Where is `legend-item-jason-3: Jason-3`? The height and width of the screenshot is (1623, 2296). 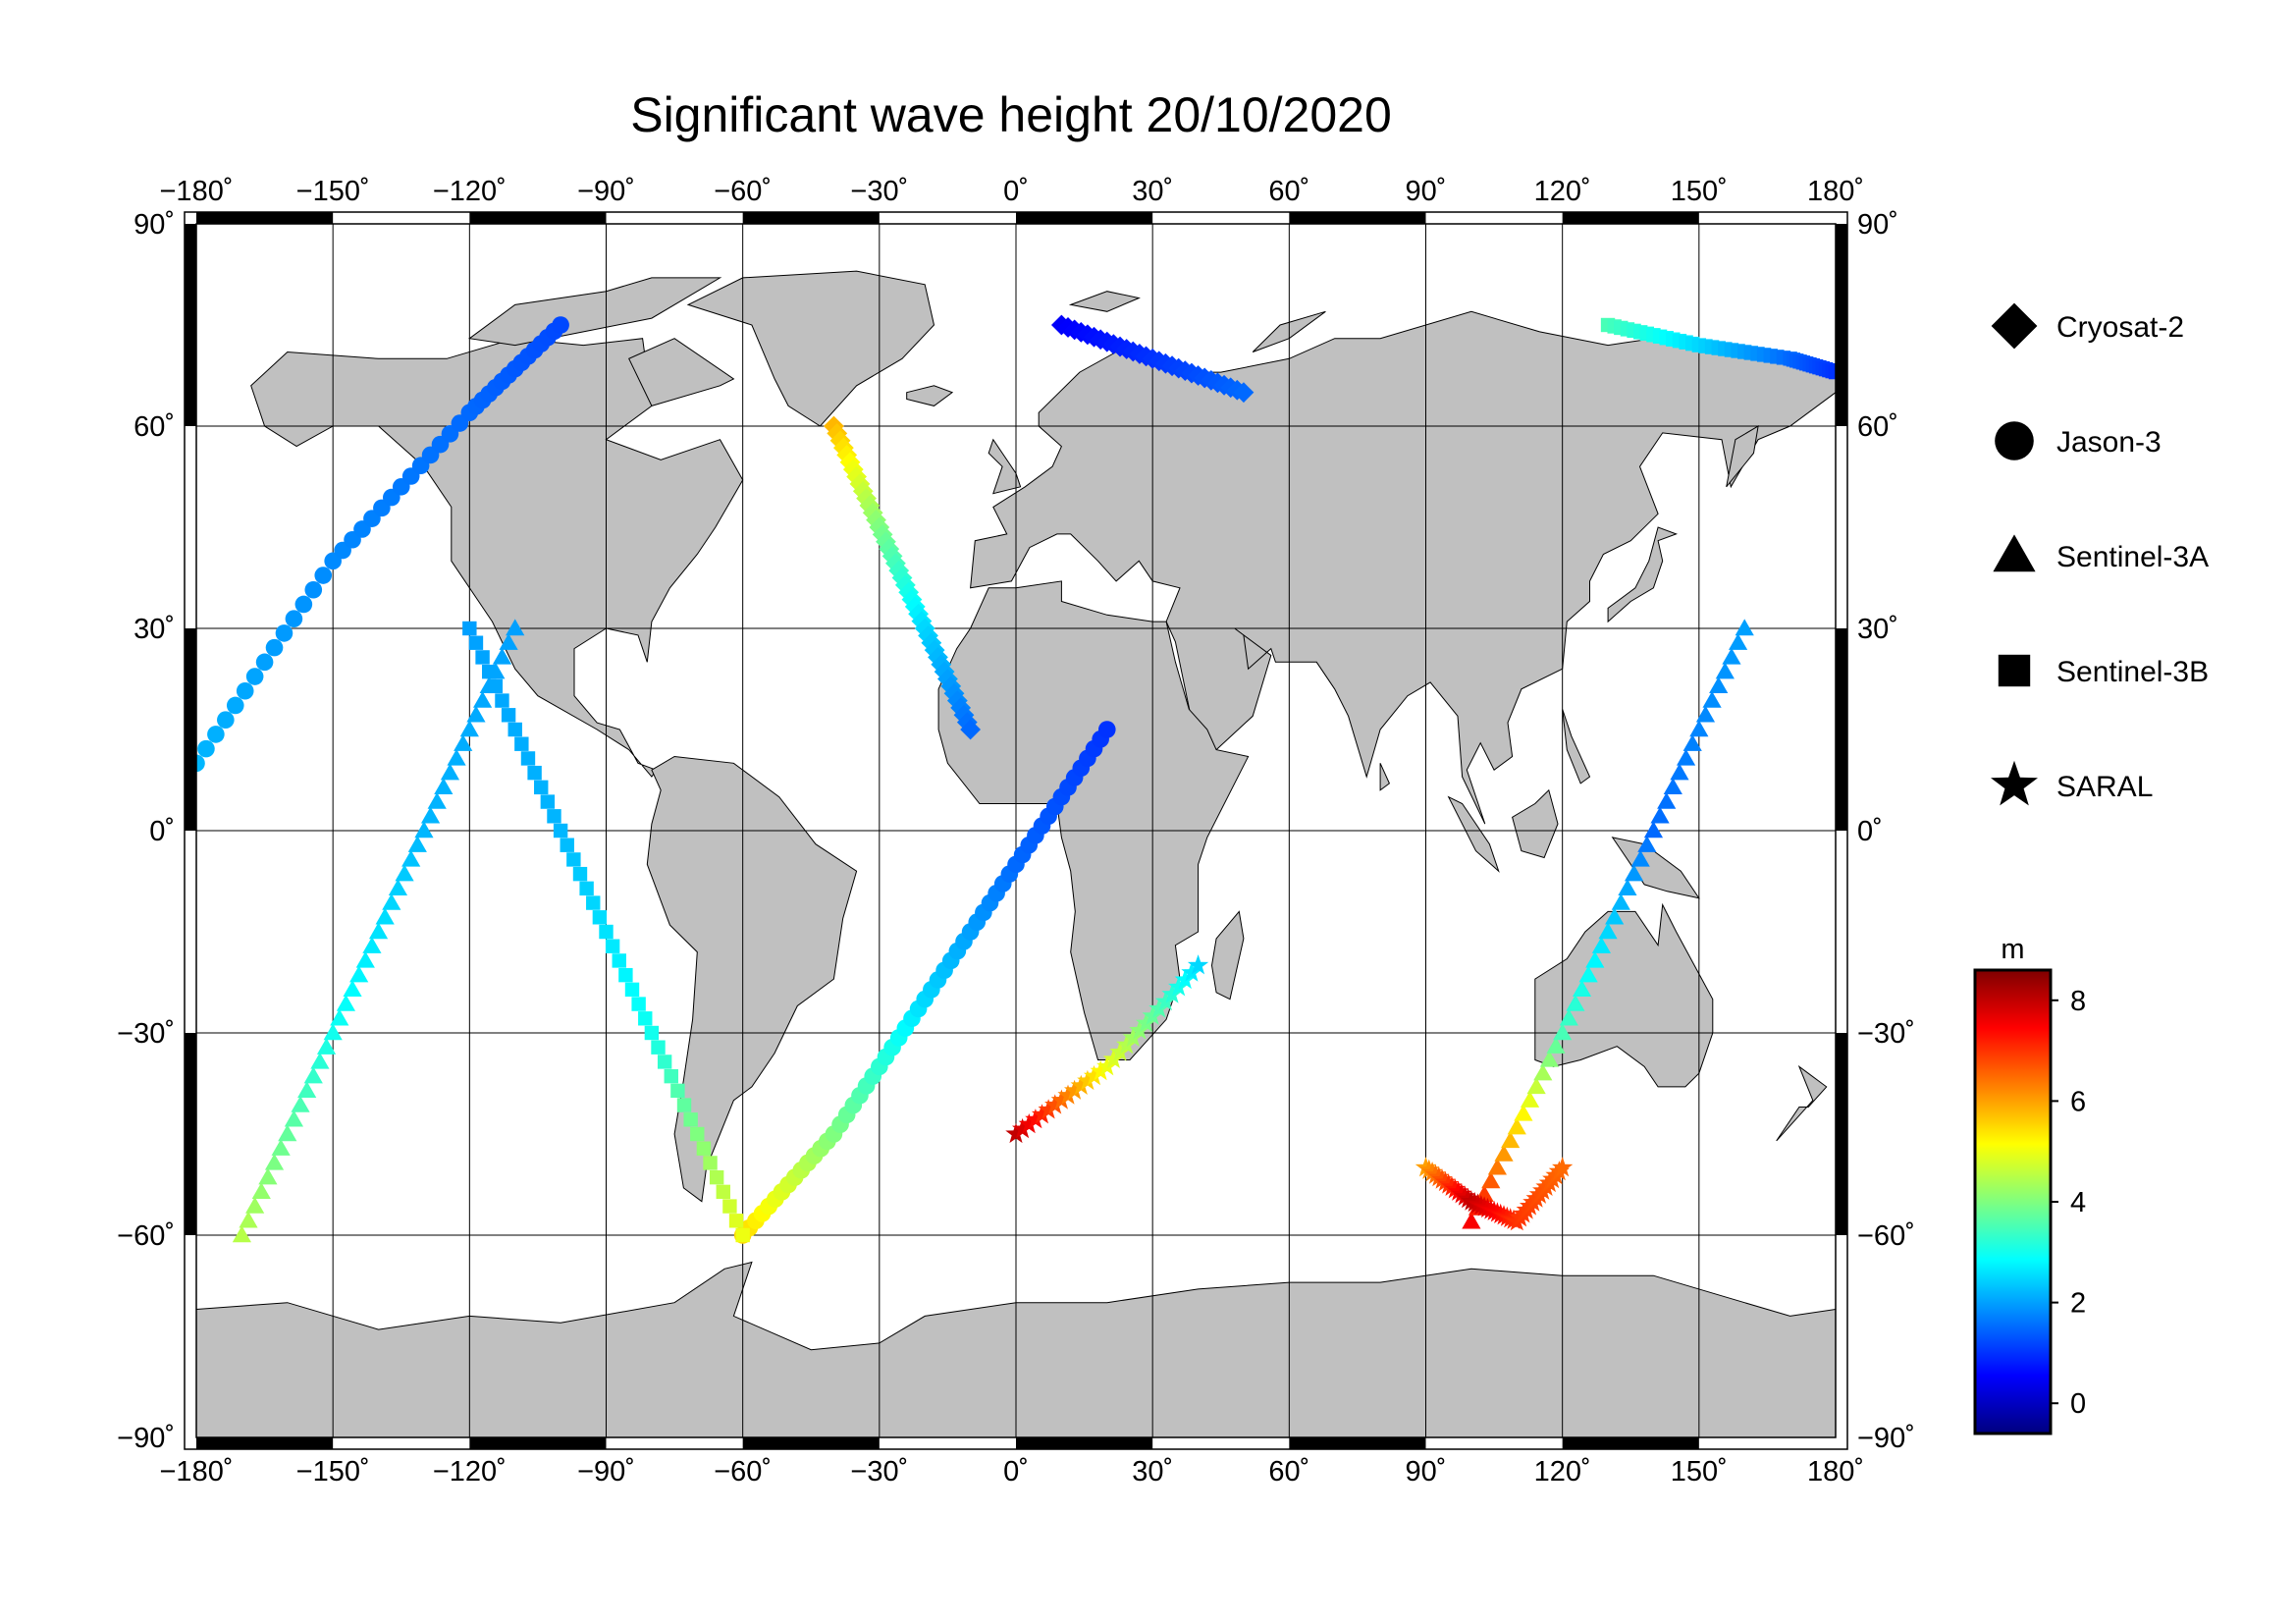 legend-item-jason-3: Jason-3 is located at coordinates (2078, 440).